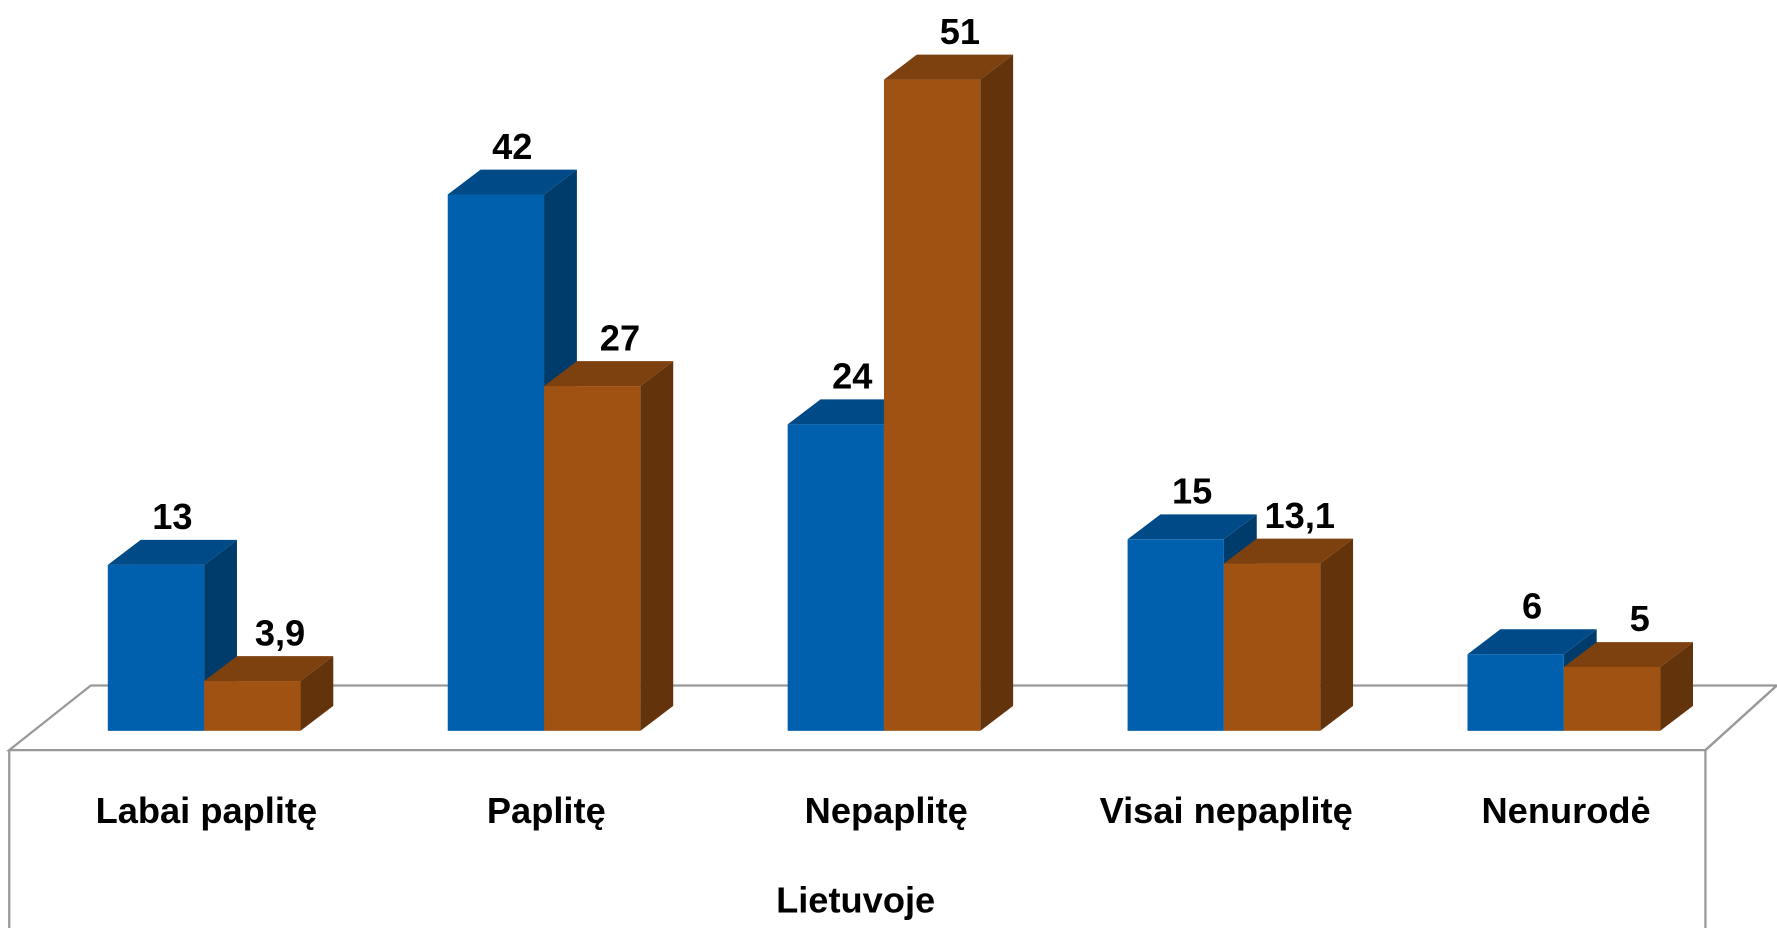 This screenshot has height=928, width=1777. Describe the element at coordinates (1532, 605) in the screenshot. I see `value-label: 6` at that location.